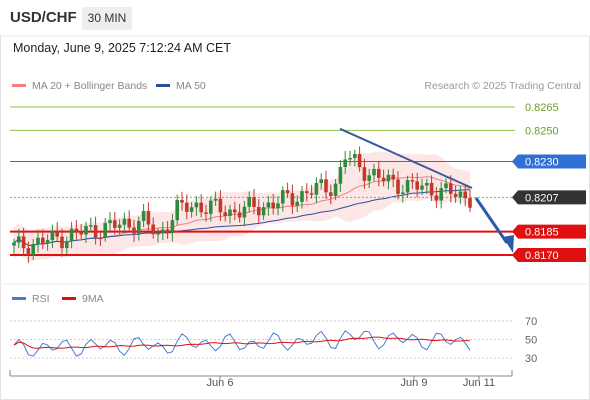 The height and width of the screenshot is (400, 590). What do you see at coordinates (542, 256) in the screenshot?
I see `level-label-5: 0.8170` at bounding box center [542, 256].